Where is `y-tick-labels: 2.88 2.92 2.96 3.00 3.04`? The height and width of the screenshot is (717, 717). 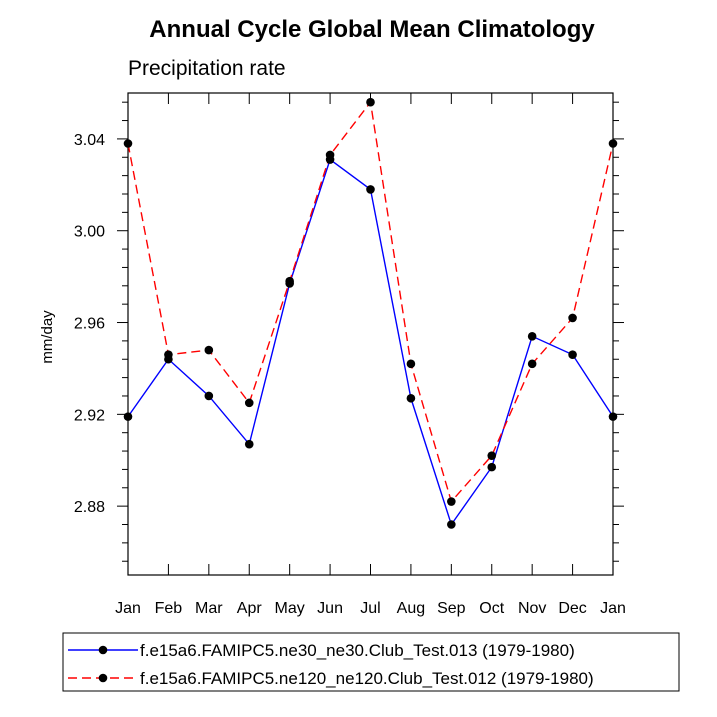
y-tick-labels: 2.88 2.92 2.96 3.00 3.04 is located at coordinates (89, 324).